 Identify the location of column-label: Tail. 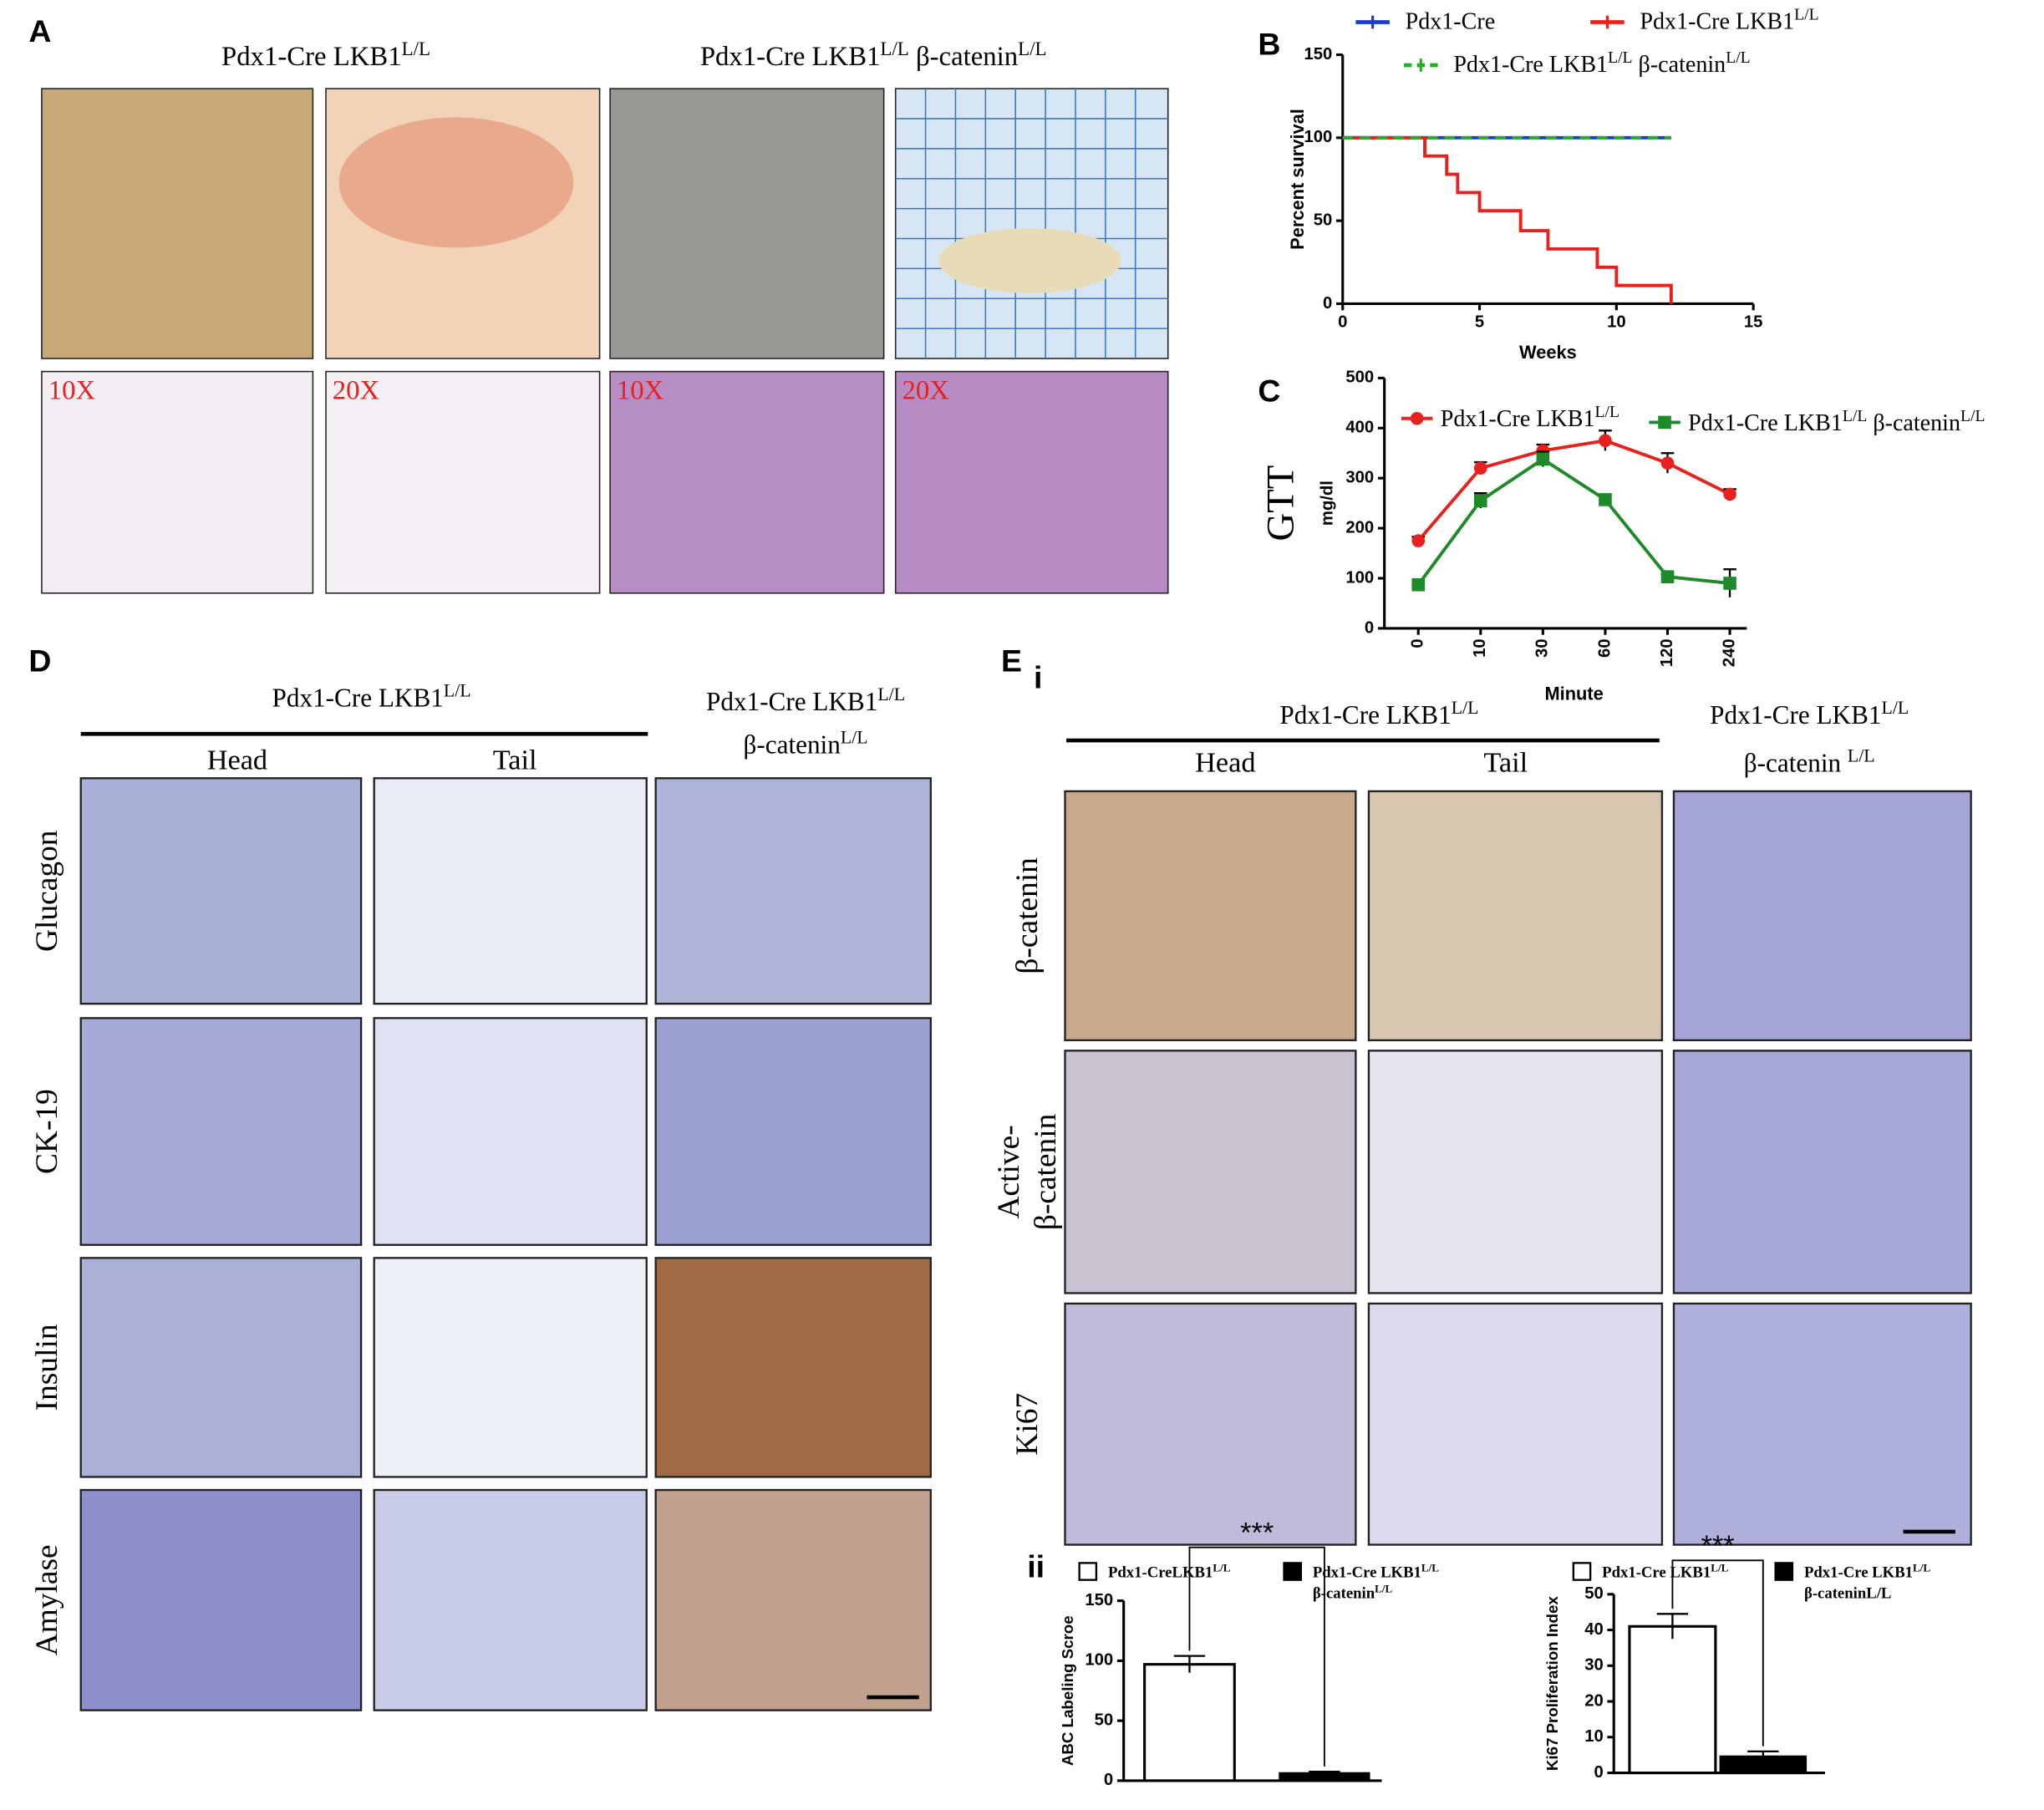
(1505, 762).